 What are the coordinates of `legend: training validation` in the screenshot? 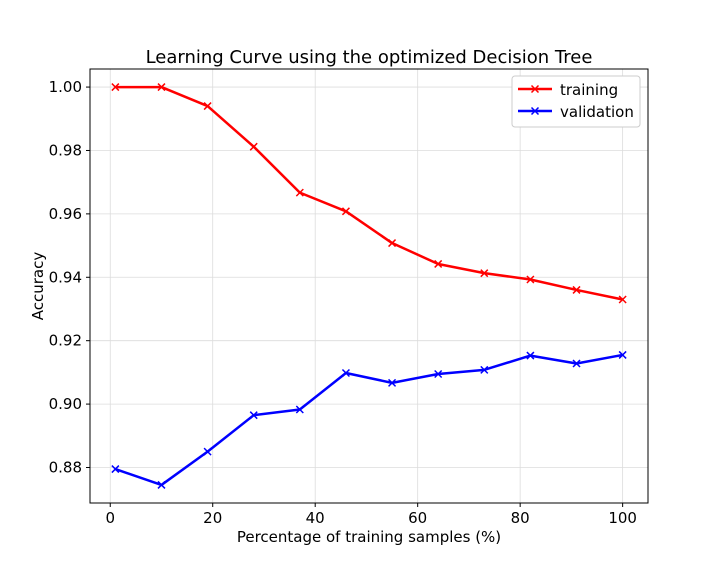 It's located at (576, 101).